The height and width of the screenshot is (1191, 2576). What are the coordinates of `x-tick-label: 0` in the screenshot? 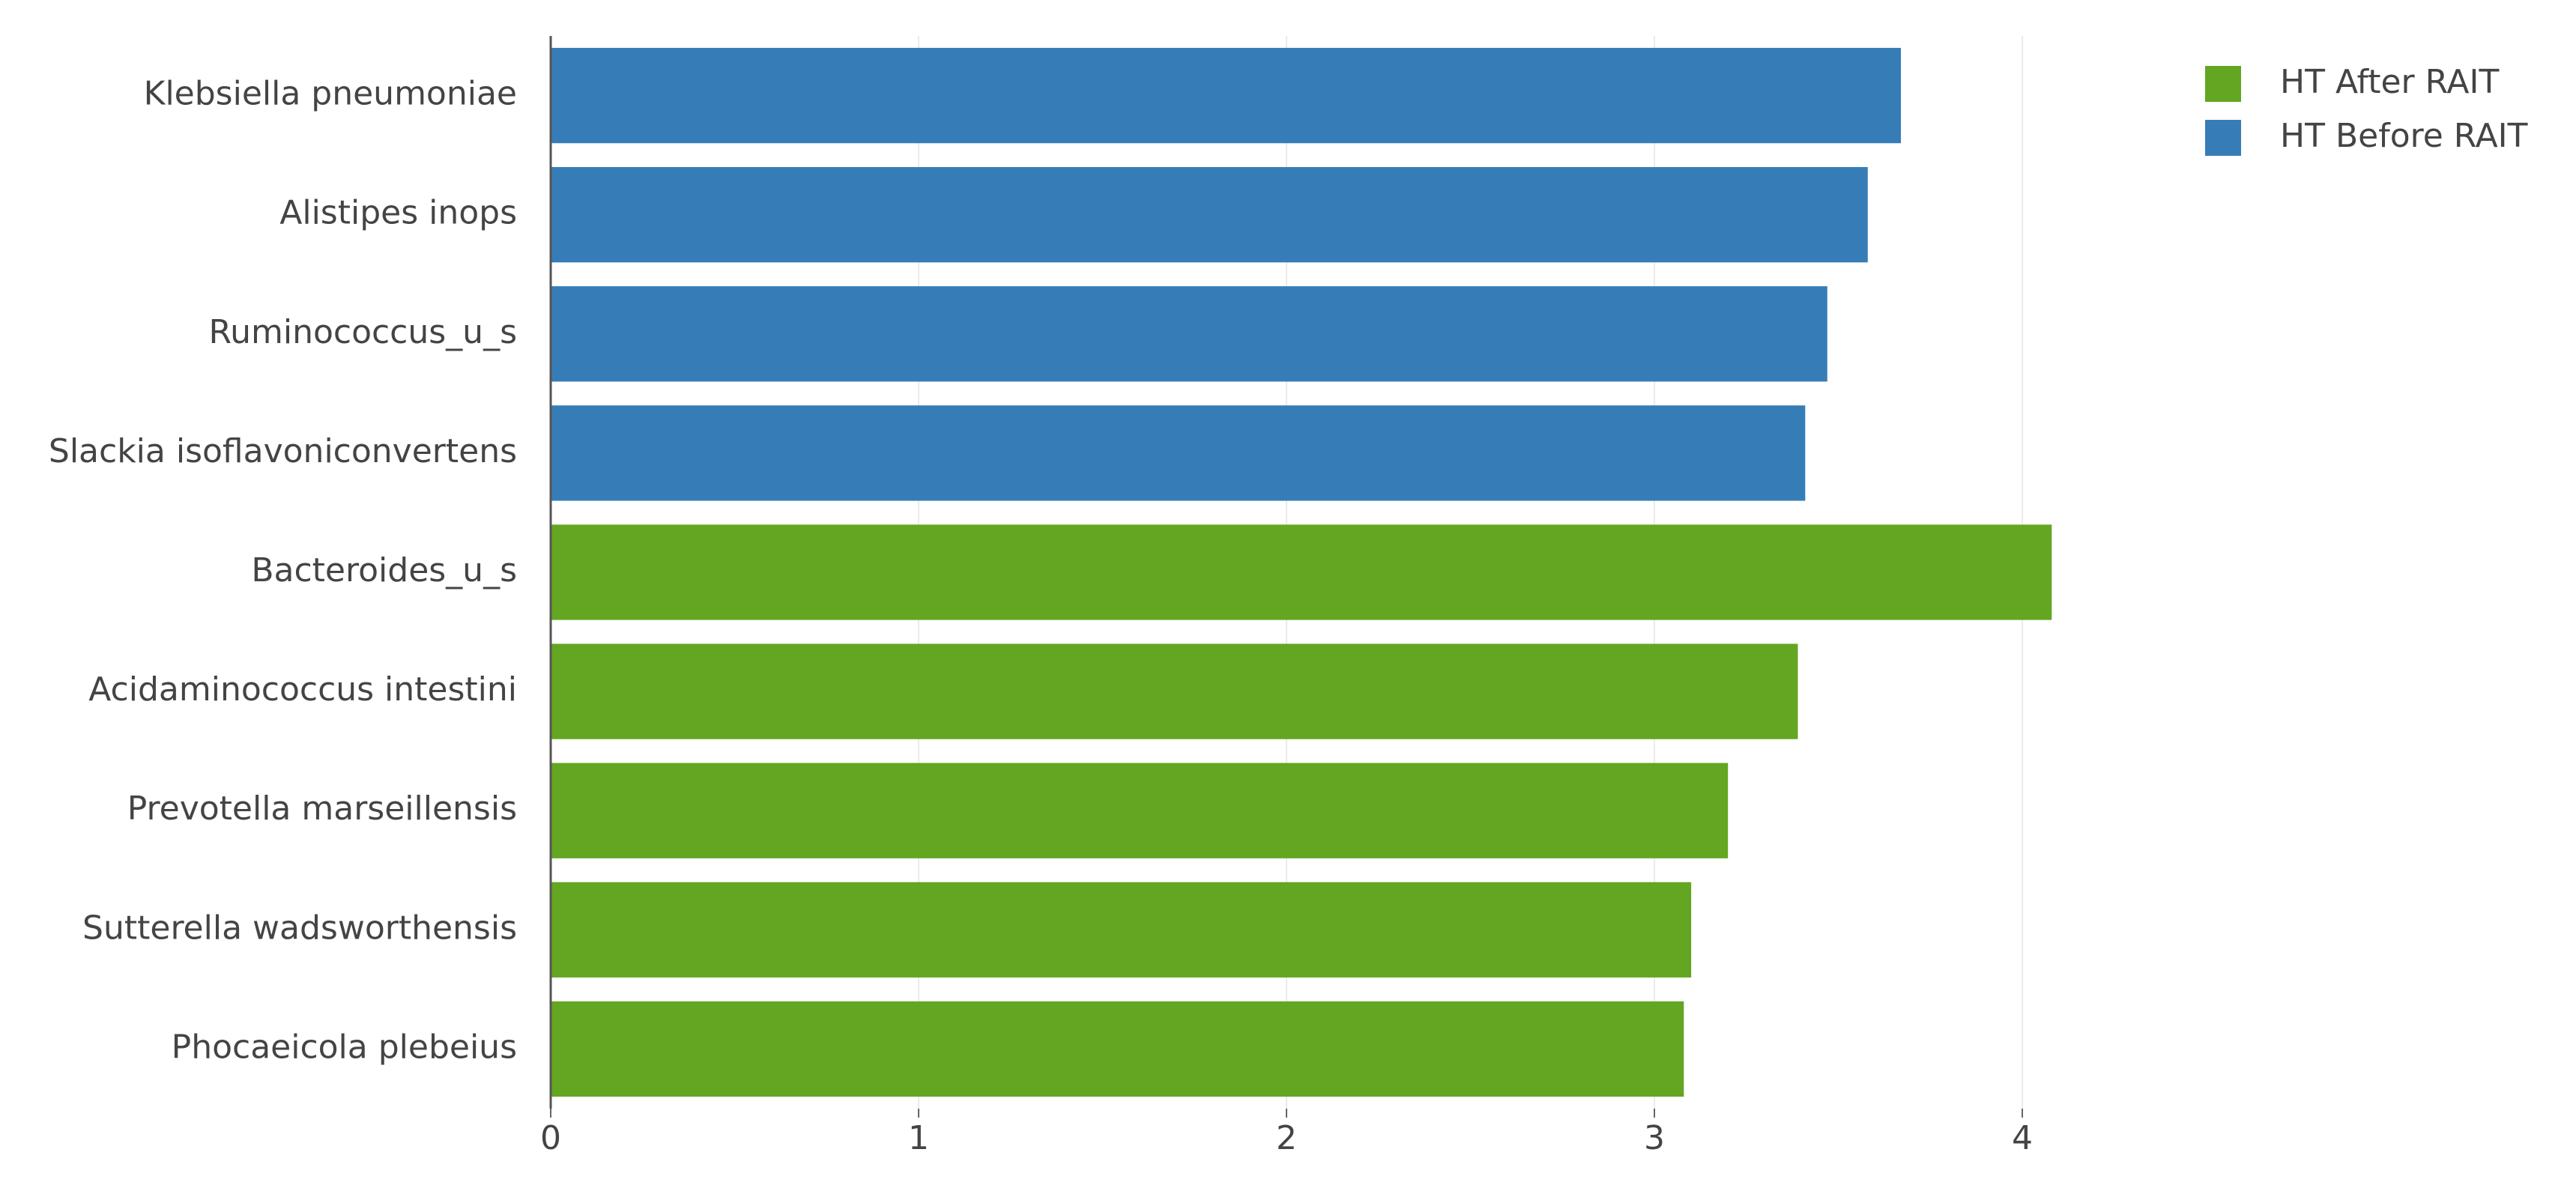 It's located at (550, 1138).